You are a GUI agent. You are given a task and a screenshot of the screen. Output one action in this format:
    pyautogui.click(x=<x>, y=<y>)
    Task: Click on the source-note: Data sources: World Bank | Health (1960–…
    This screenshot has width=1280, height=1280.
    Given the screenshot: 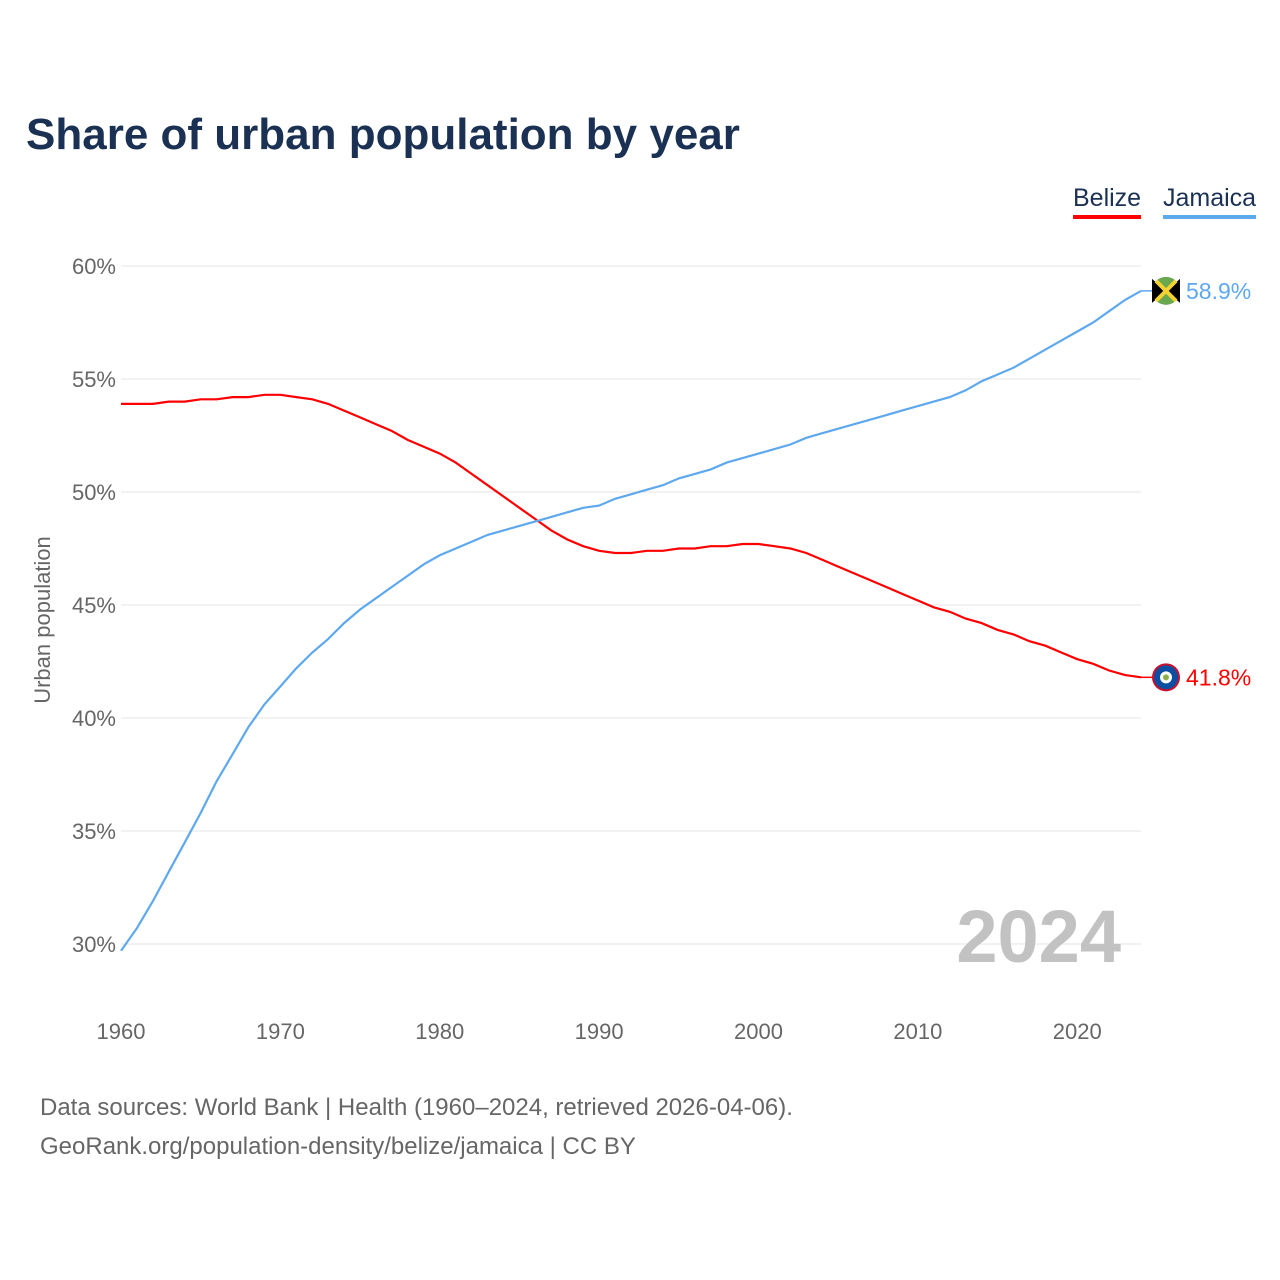 What is the action you would take?
    pyautogui.click(x=416, y=1127)
    